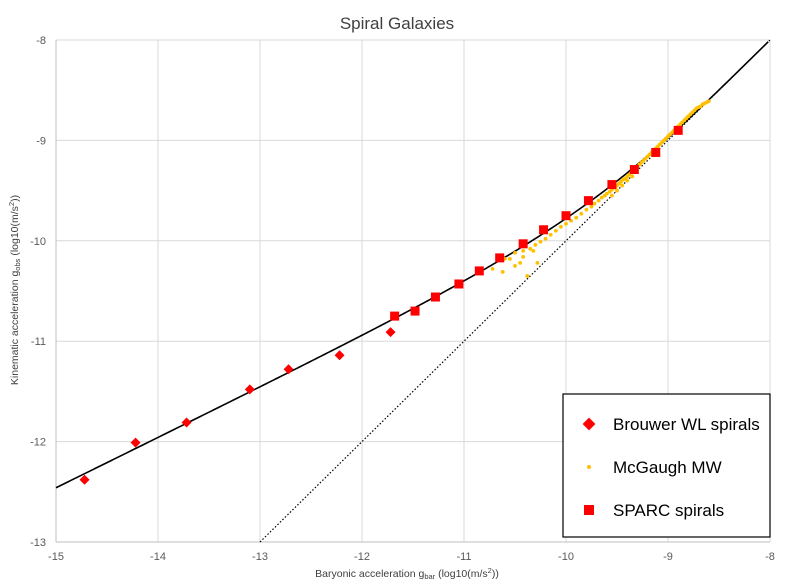  Describe the element at coordinates (15, 198) in the screenshot. I see `y-axis-label-end: ))` at that location.